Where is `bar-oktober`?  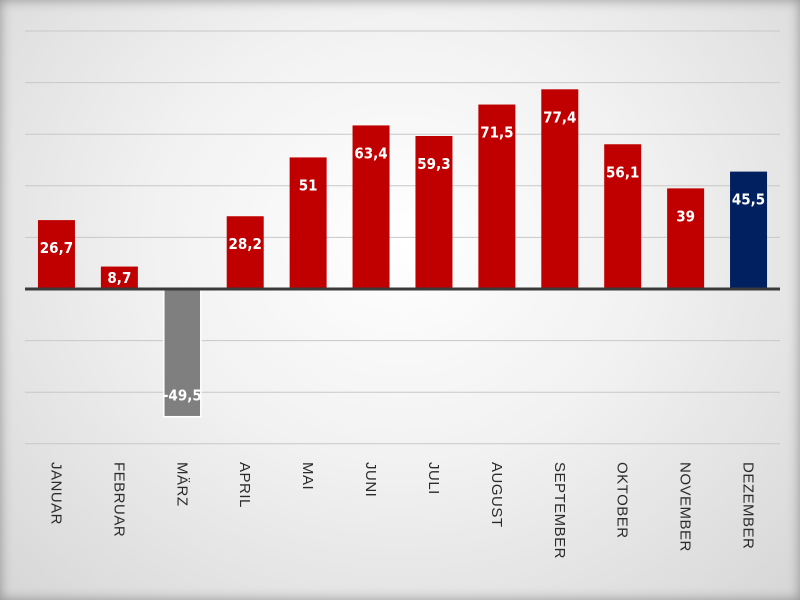 bar-oktober is located at coordinates (623, 216).